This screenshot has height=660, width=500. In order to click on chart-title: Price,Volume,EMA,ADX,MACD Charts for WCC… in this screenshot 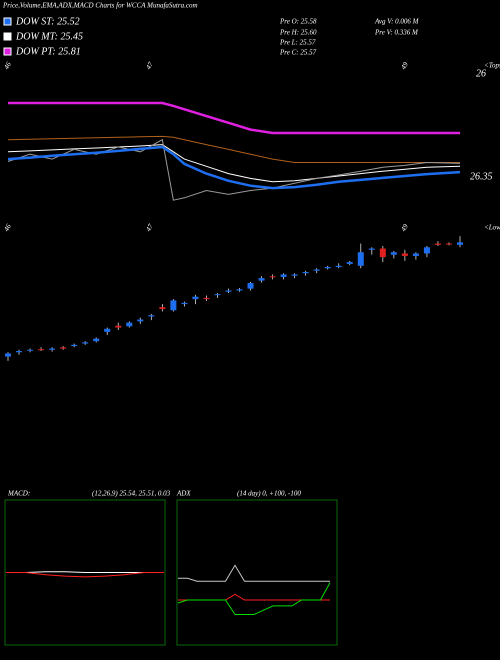, I will do `click(100, 6)`.